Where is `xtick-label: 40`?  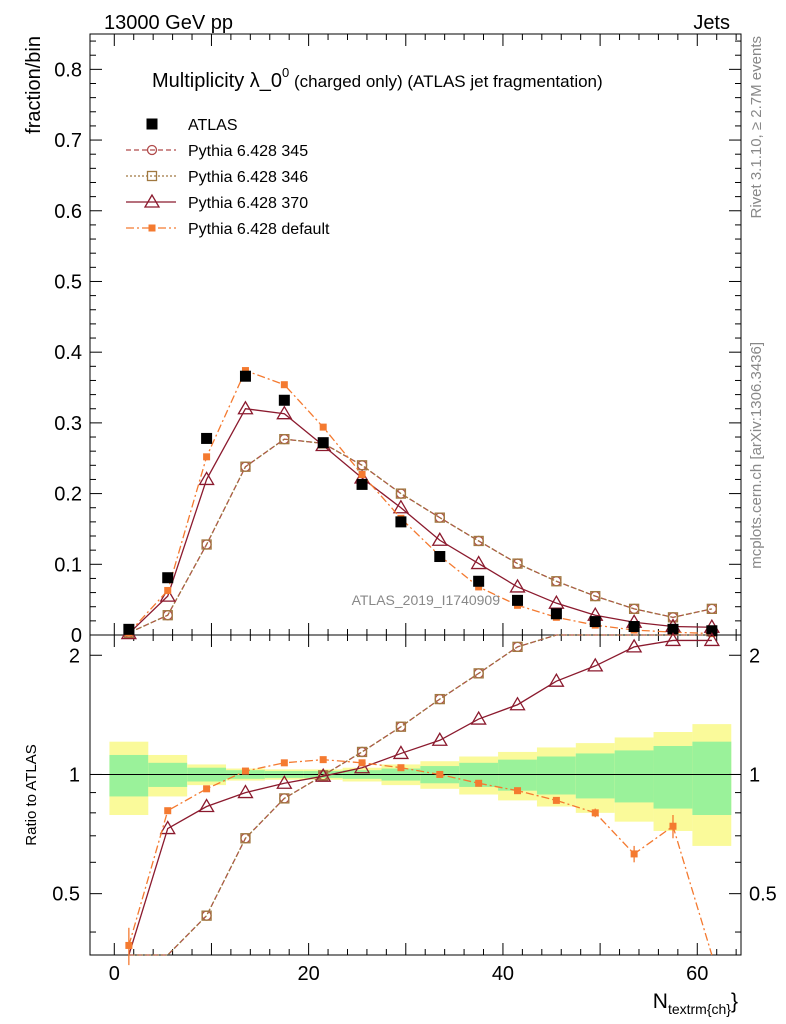
xtick-label: 40 is located at coordinates (503, 974).